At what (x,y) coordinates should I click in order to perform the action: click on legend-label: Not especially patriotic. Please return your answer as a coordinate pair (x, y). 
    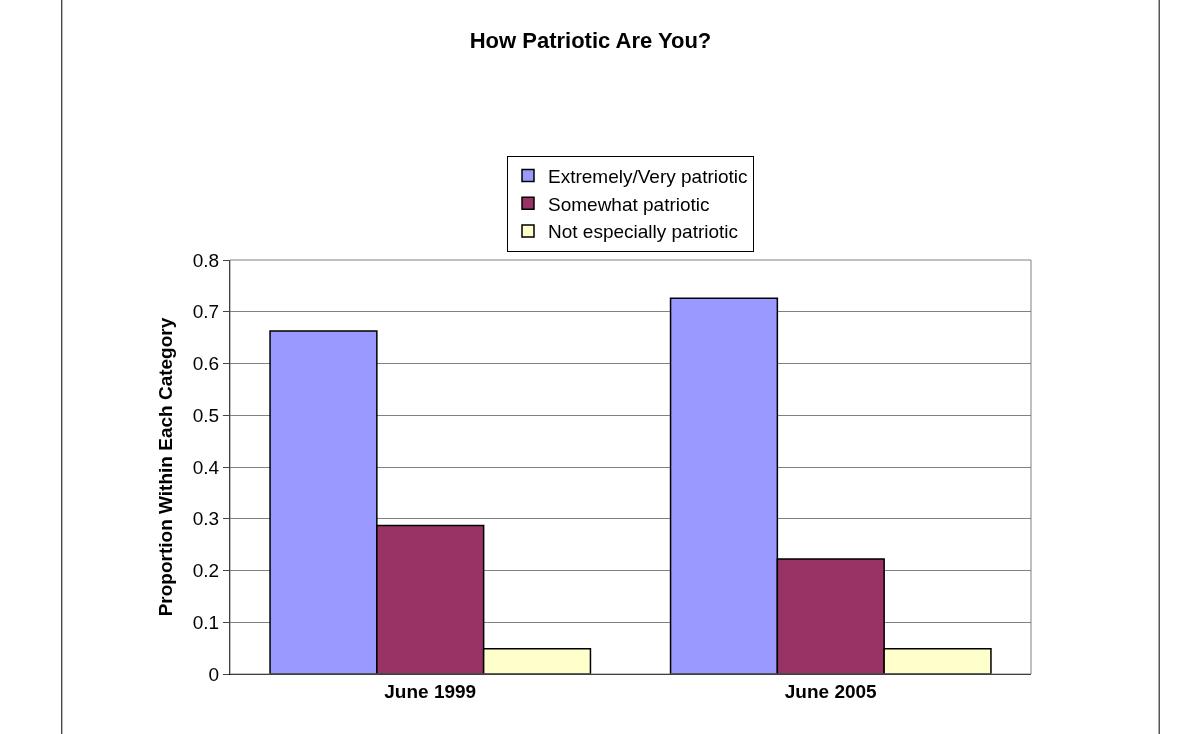
    Looking at the image, I should click on (643, 232).